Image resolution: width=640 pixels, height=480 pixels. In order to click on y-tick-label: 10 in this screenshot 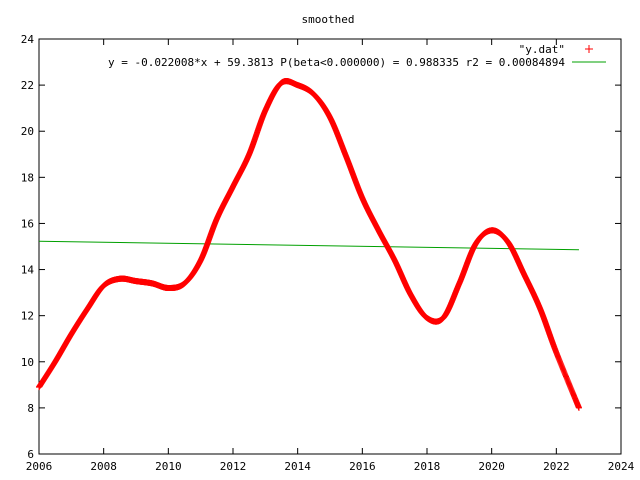, I will do `click(27, 362)`.